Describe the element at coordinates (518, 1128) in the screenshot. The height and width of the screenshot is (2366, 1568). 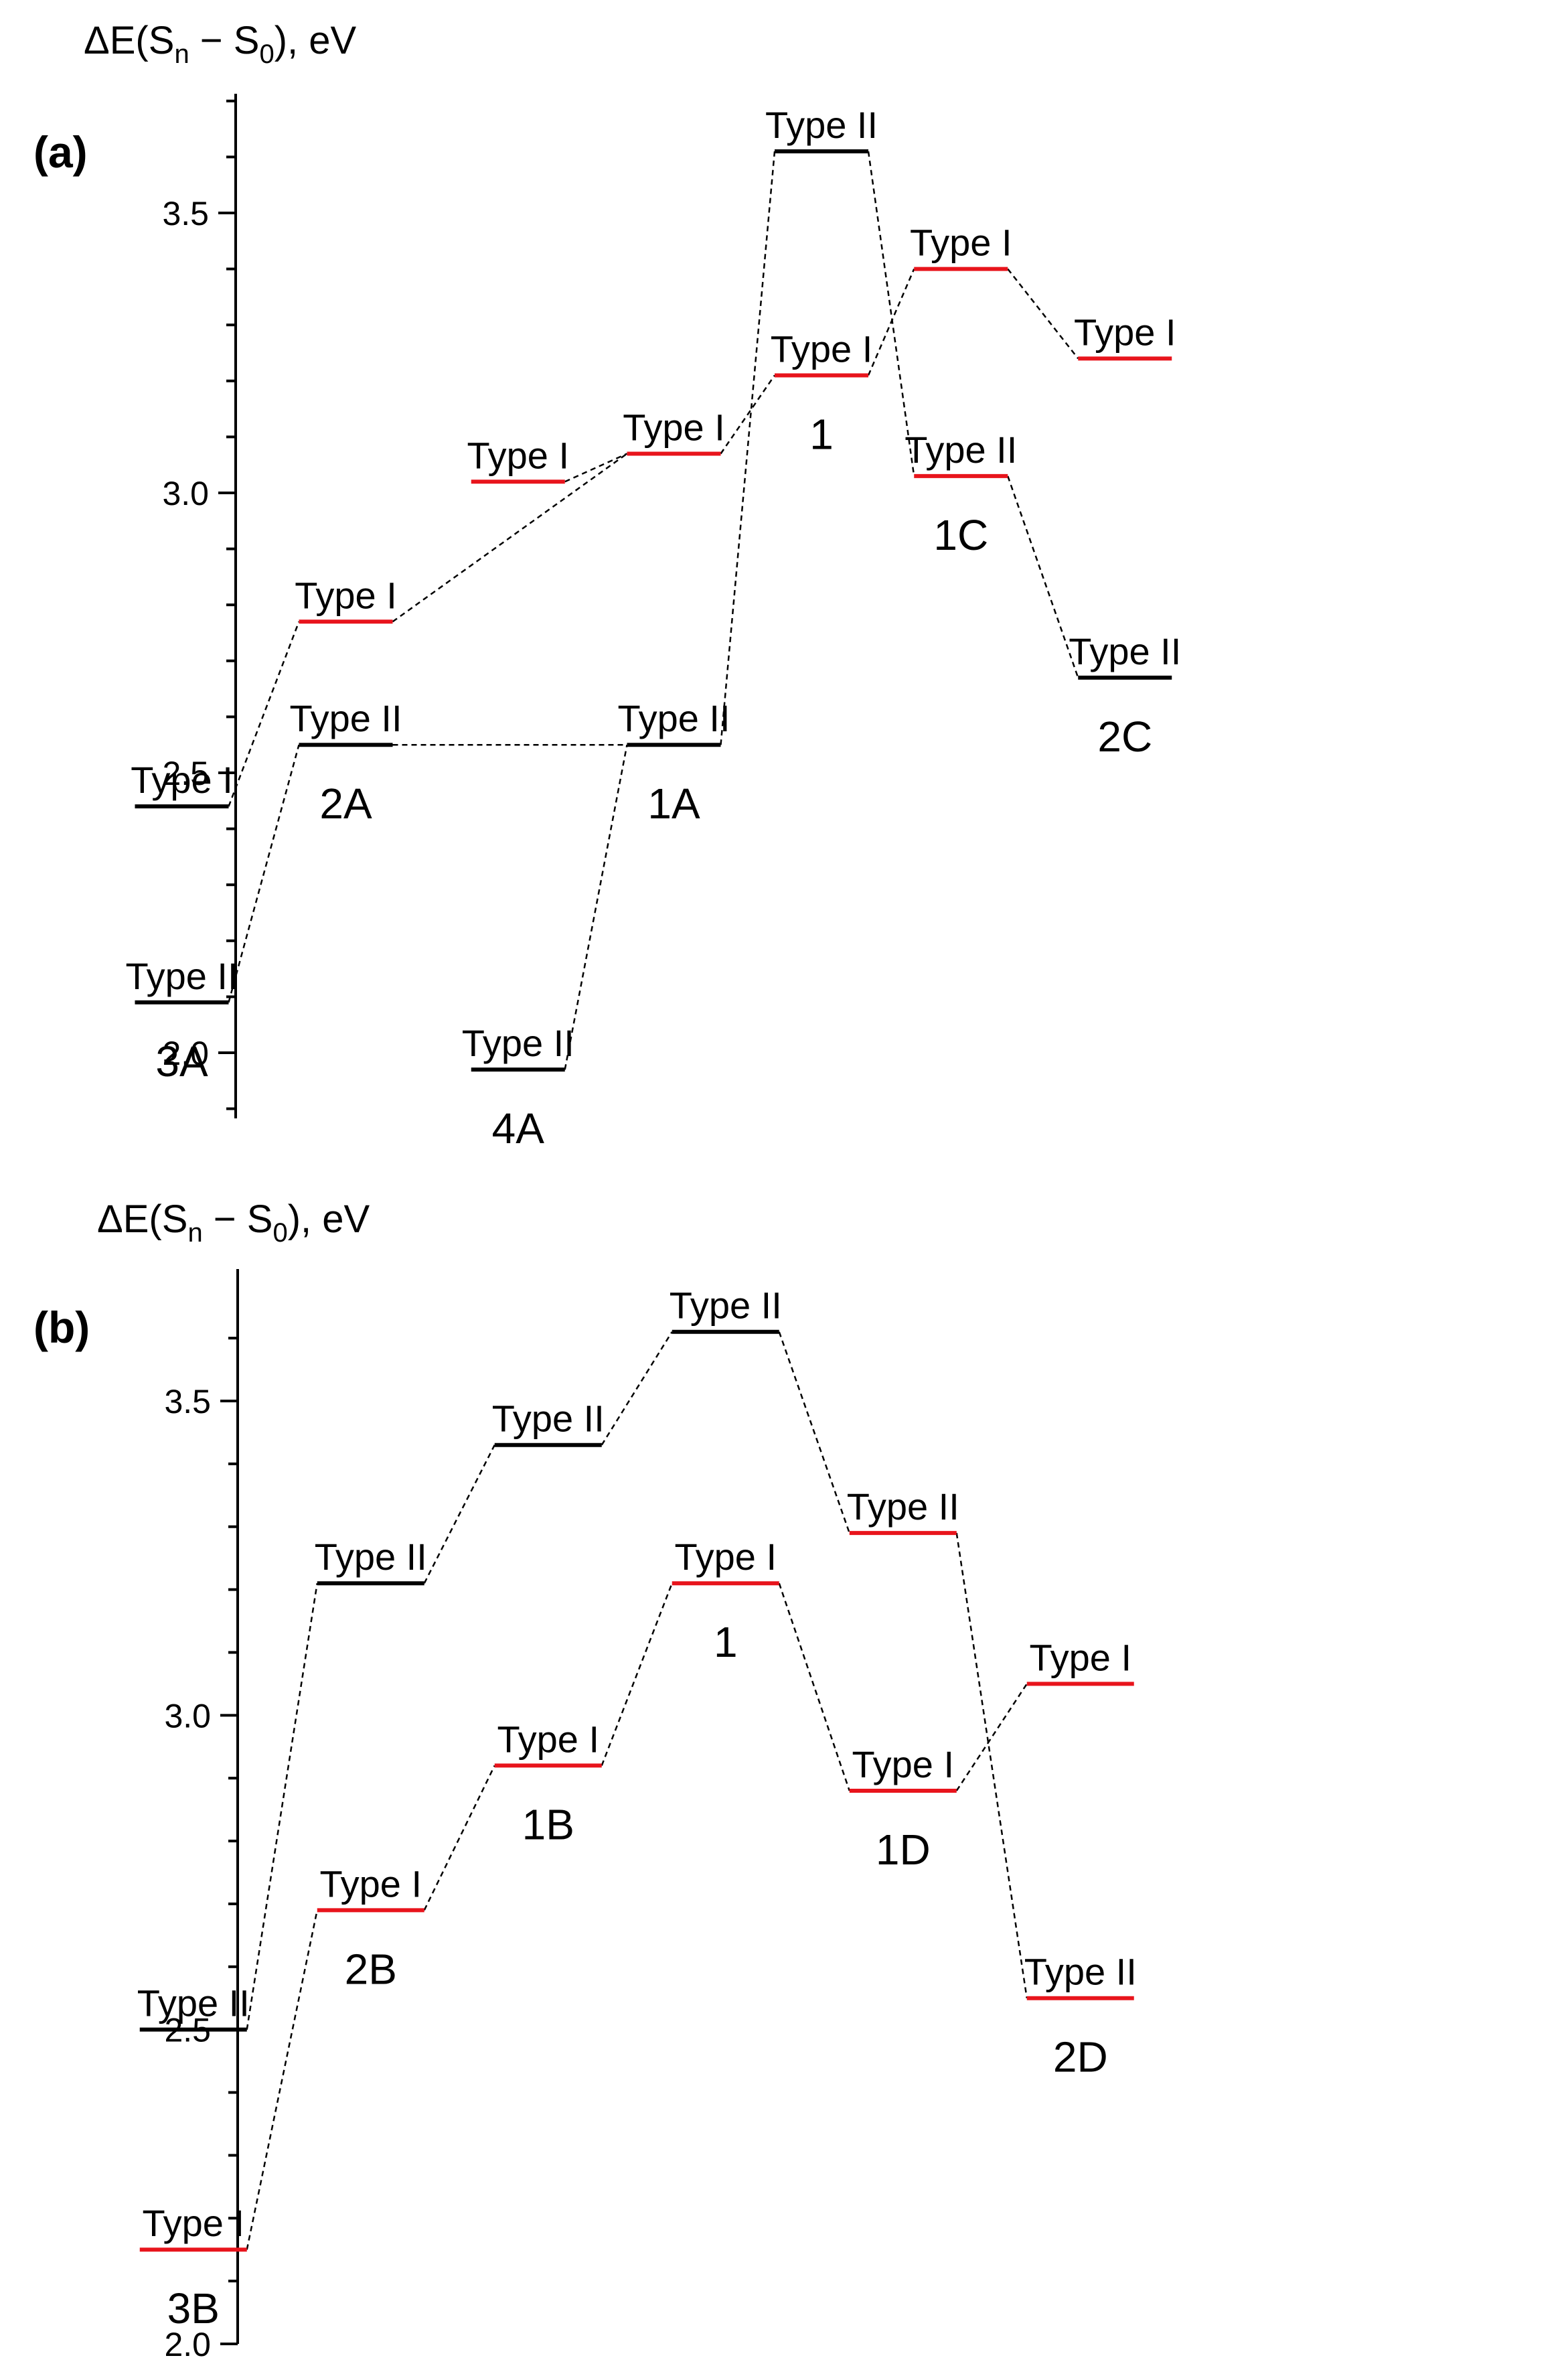
I see `species-label: 4A` at that location.